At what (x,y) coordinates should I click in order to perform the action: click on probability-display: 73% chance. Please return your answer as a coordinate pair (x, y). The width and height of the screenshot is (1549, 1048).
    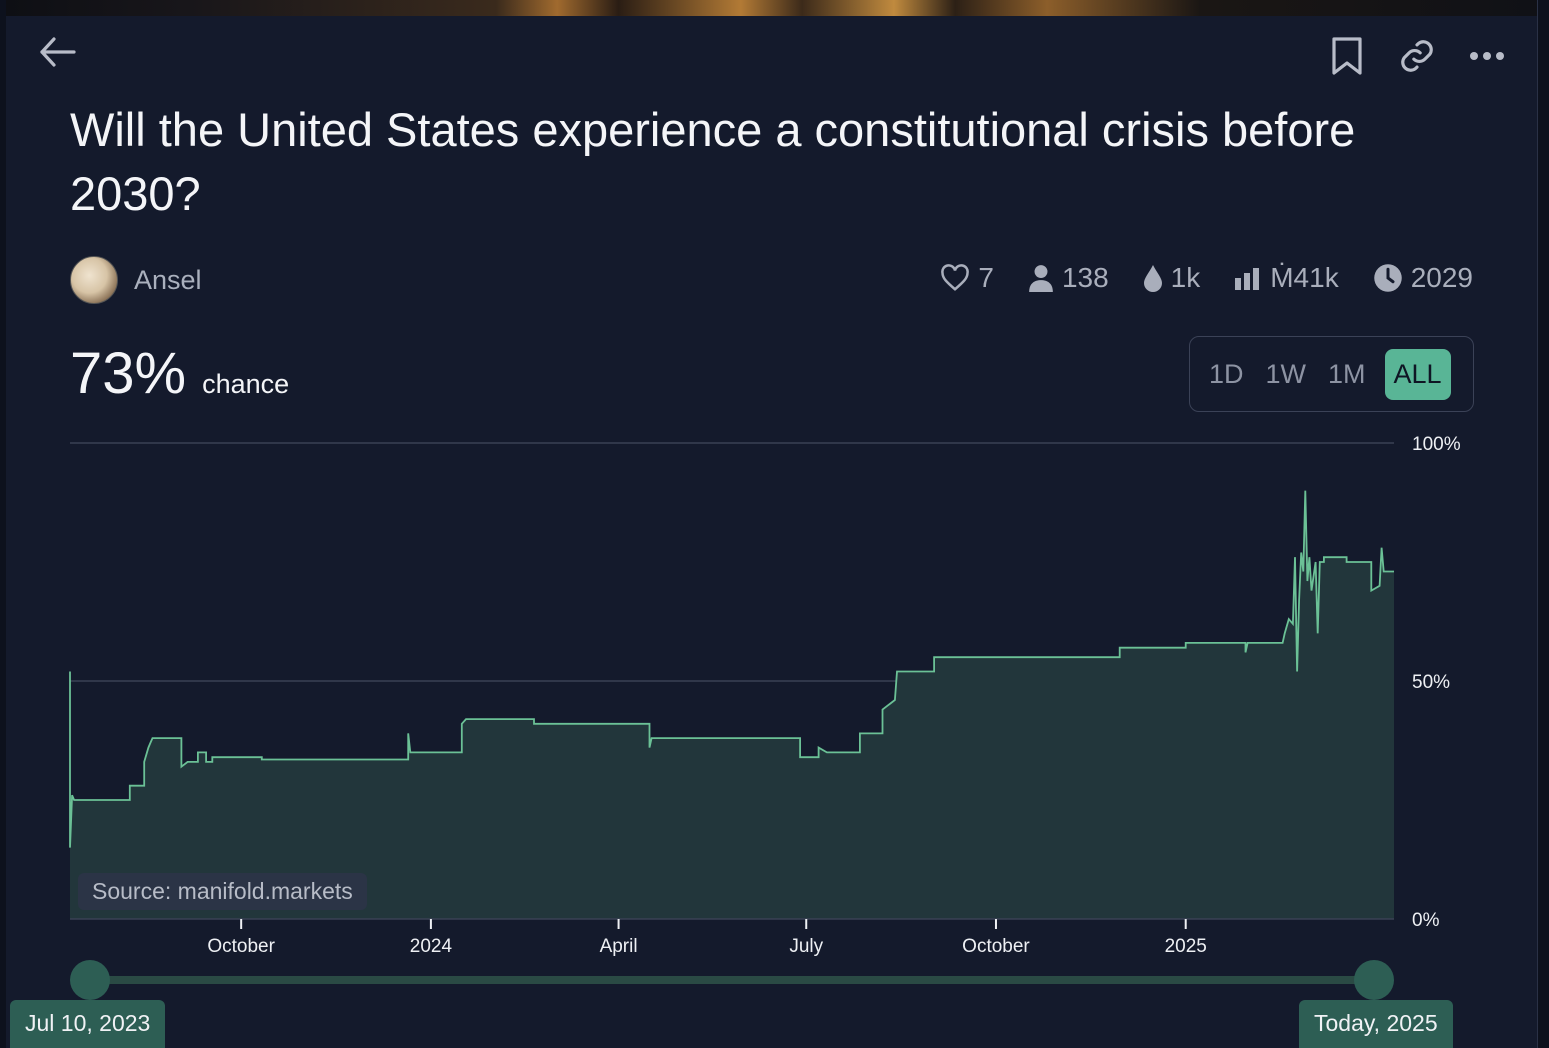
    Looking at the image, I should click on (179, 373).